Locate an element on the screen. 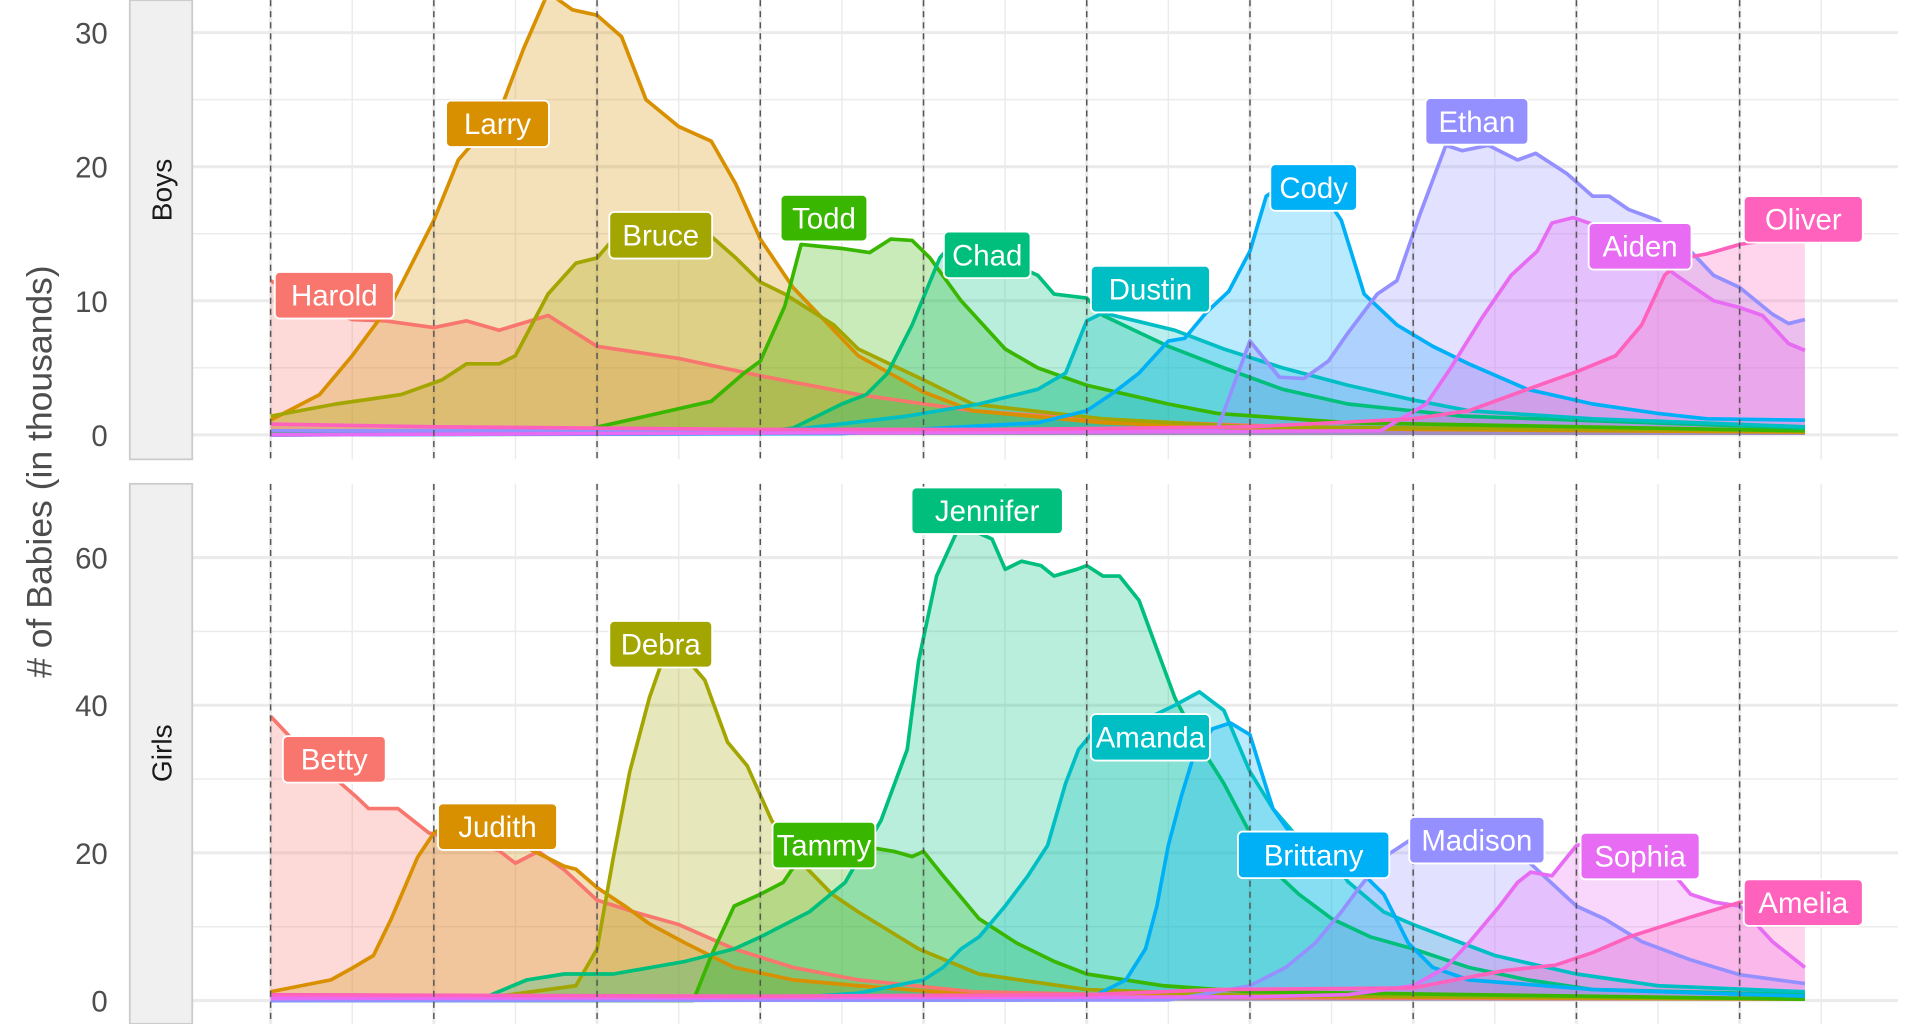  y-tick-label: 60 is located at coordinates (91, 559).